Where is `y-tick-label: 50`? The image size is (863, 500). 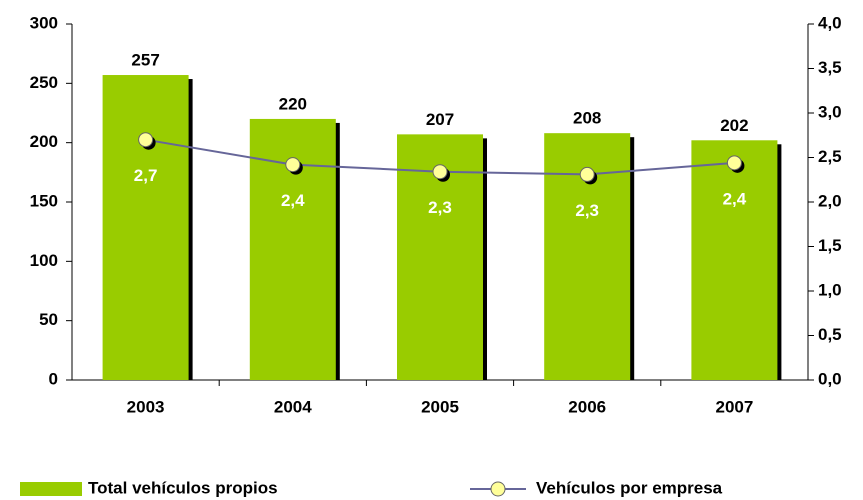
y-tick-label: 50 is located at coordinates (48, 319).